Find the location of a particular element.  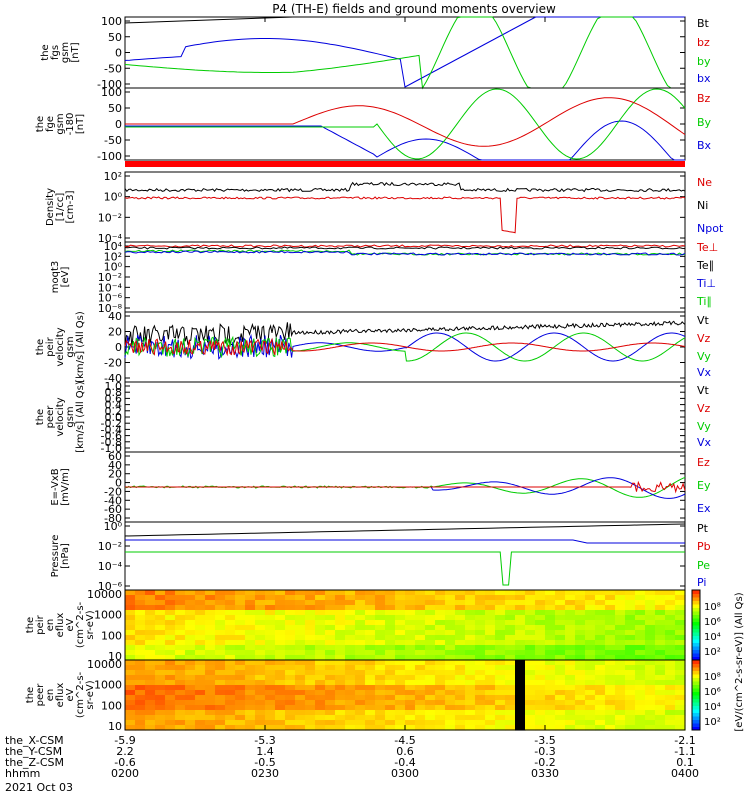

y-tick-label: -50 is located at coordinates (113, 68).